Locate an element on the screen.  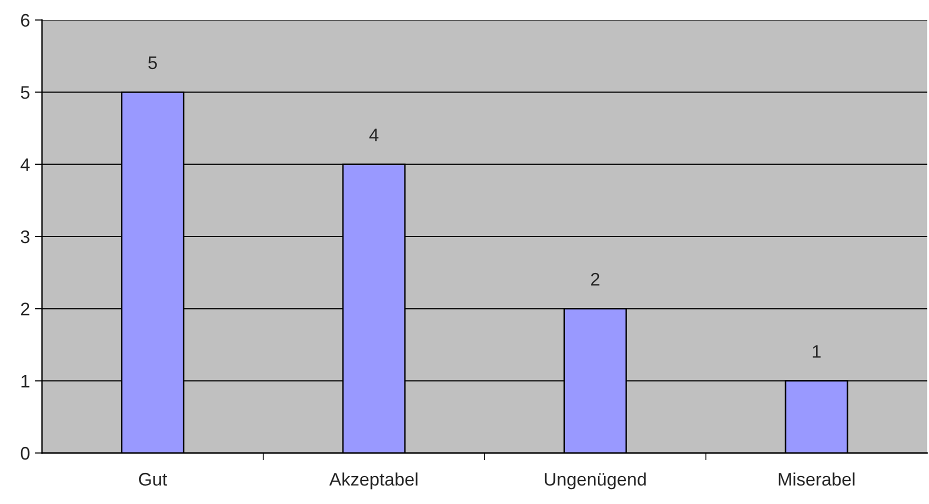
y-tick-label: 6 is located at coordinates (25, 20).